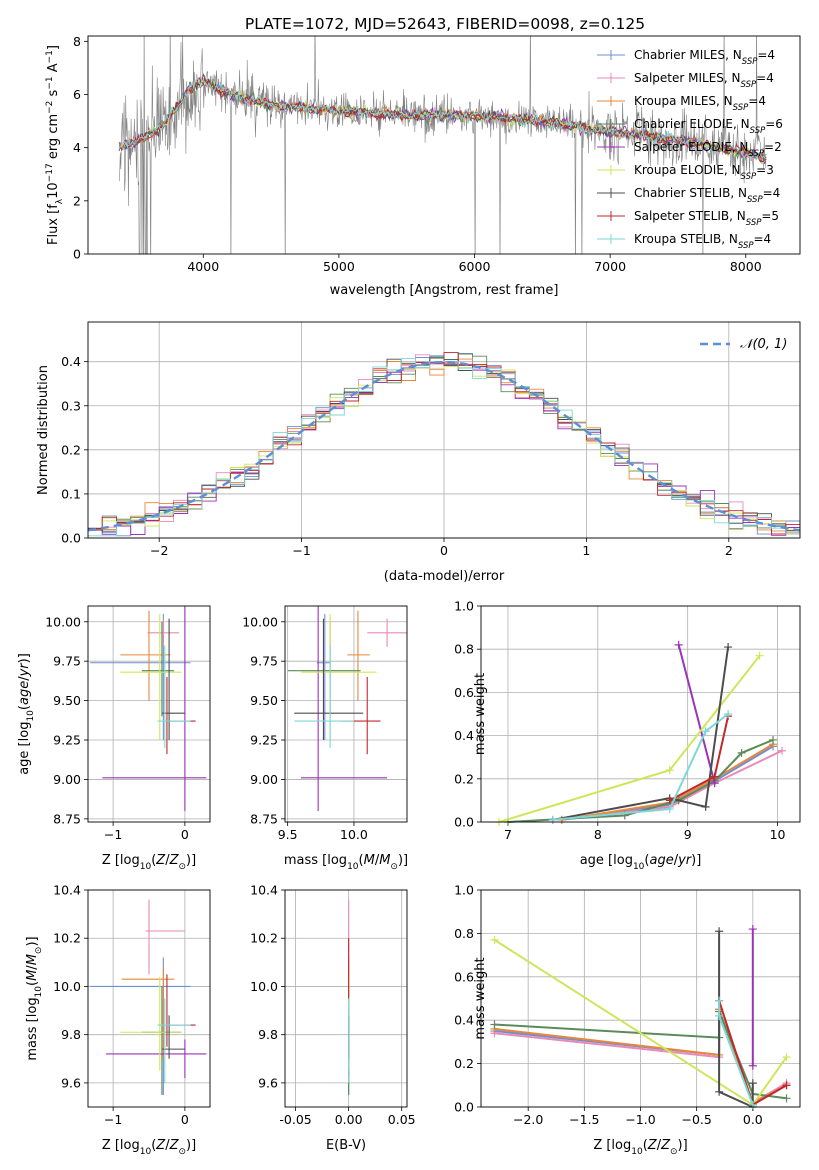 This screenshot has width=819, height=1170. I want to click on normal-reference-curve, so click(444, 446).